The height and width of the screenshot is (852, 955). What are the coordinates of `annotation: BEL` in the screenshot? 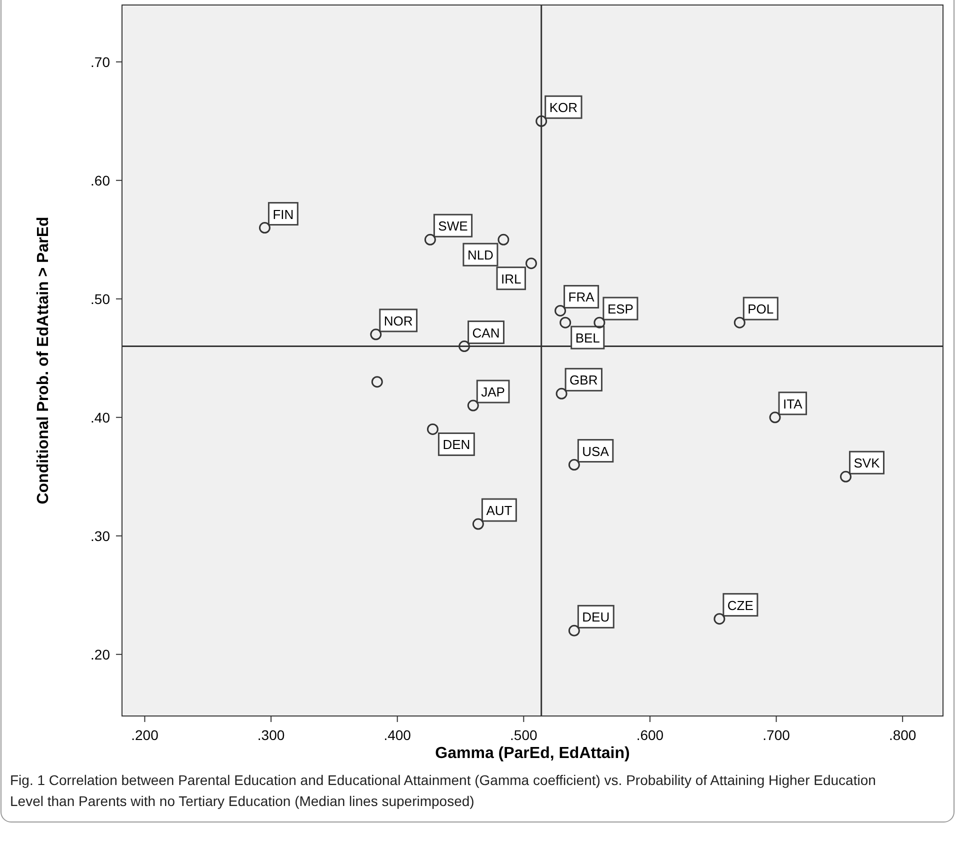 It's located at (587, 338).